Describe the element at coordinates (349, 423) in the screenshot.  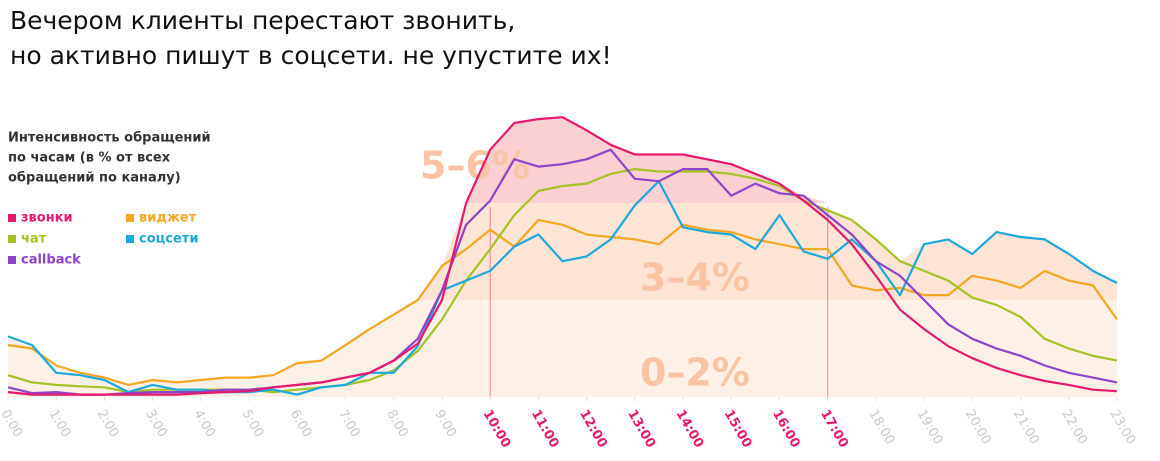
I see `x-tick-label: 7:00` at that location.